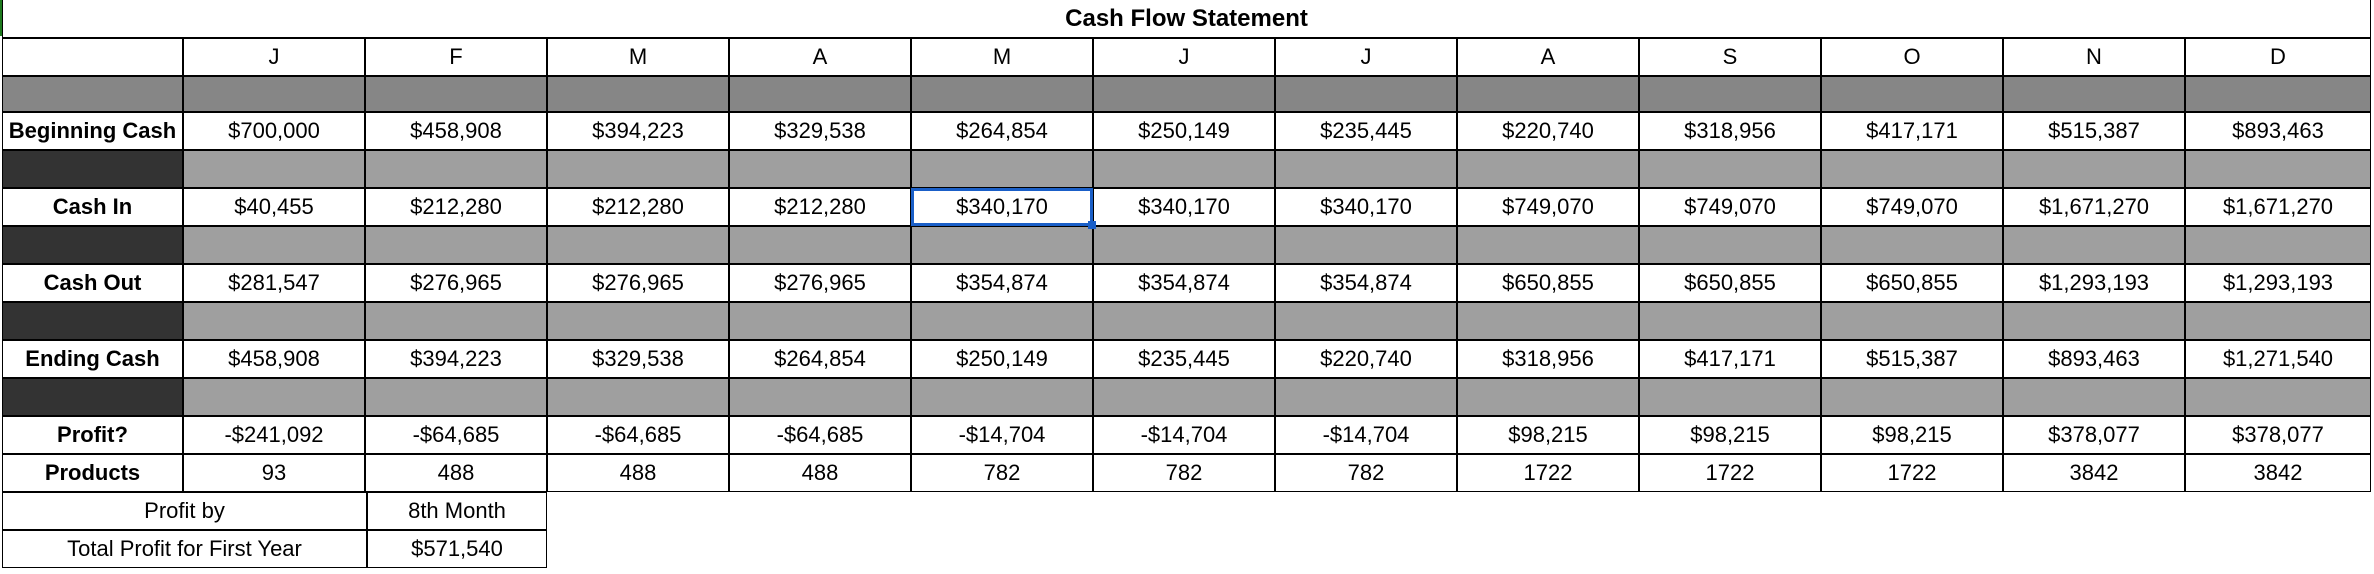 The image size is (2374, 574). Describe the element at coordinates (2278, 57) in the screenshot. I see `month-header: D` at that location.